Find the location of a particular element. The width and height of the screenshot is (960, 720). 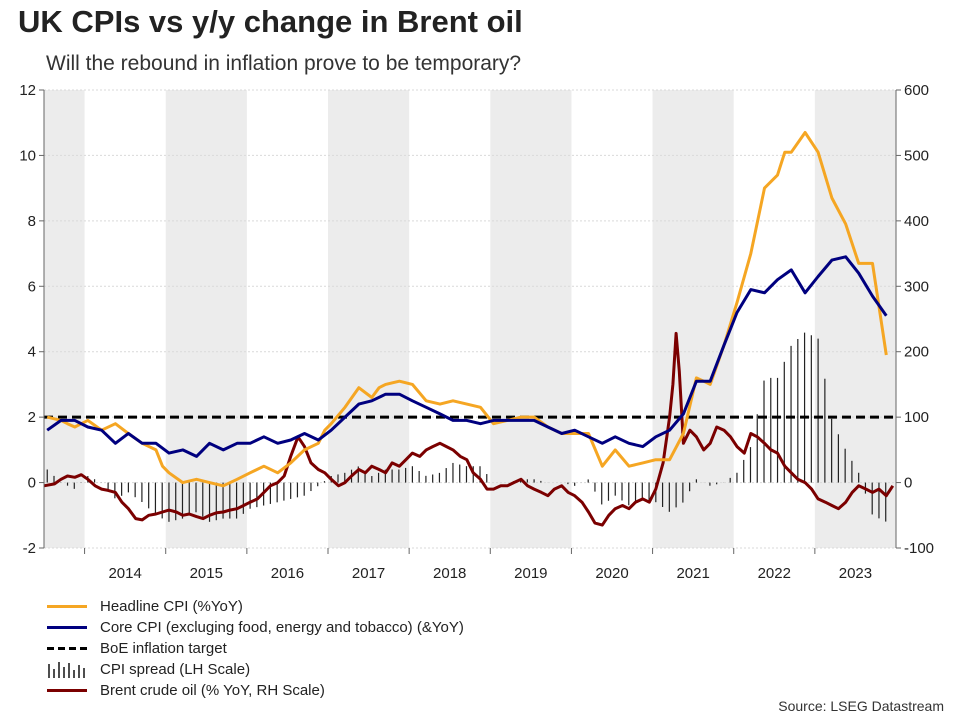

x-tick-label: 2015 is located at coordinates (206, 573).